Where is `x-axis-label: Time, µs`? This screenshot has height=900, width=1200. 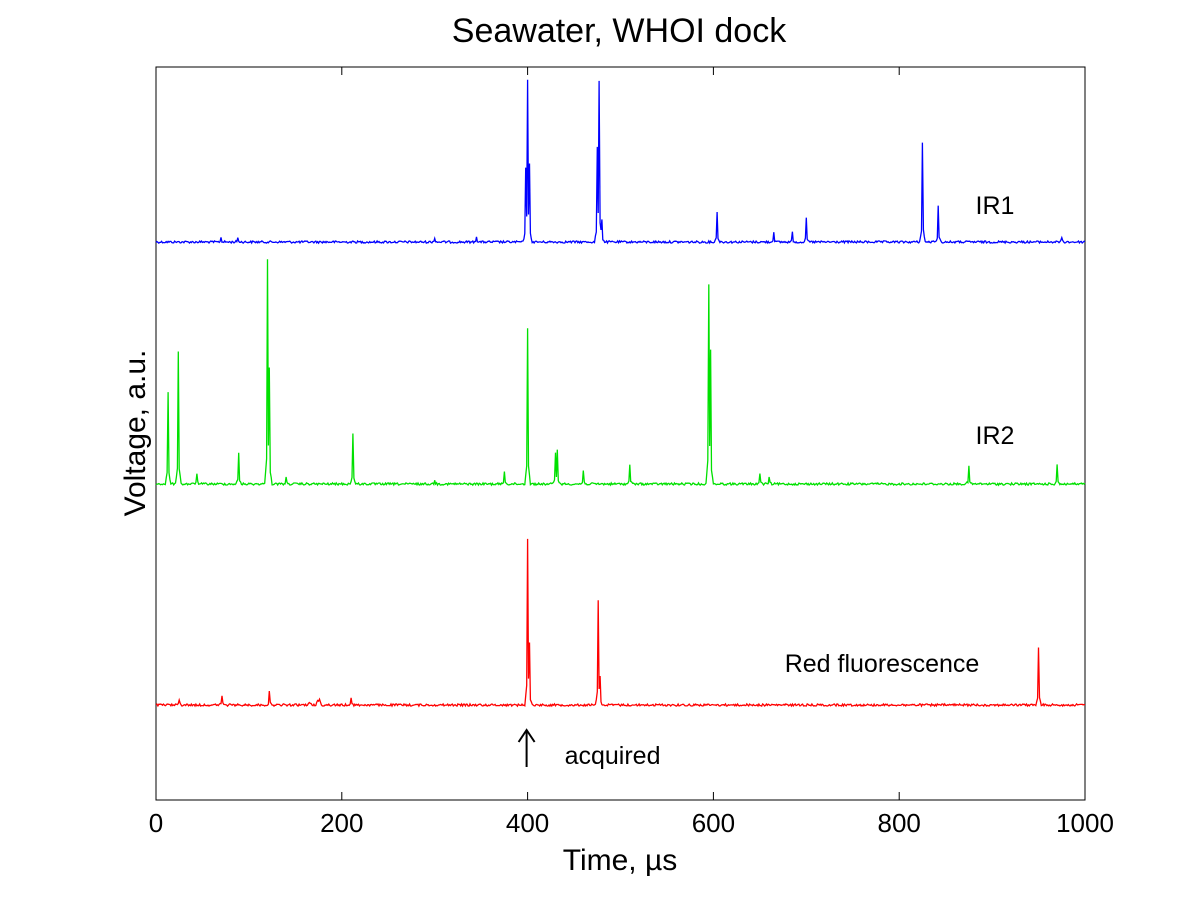
x-axis-label: Time, µs is located at coordinates (620, 860).